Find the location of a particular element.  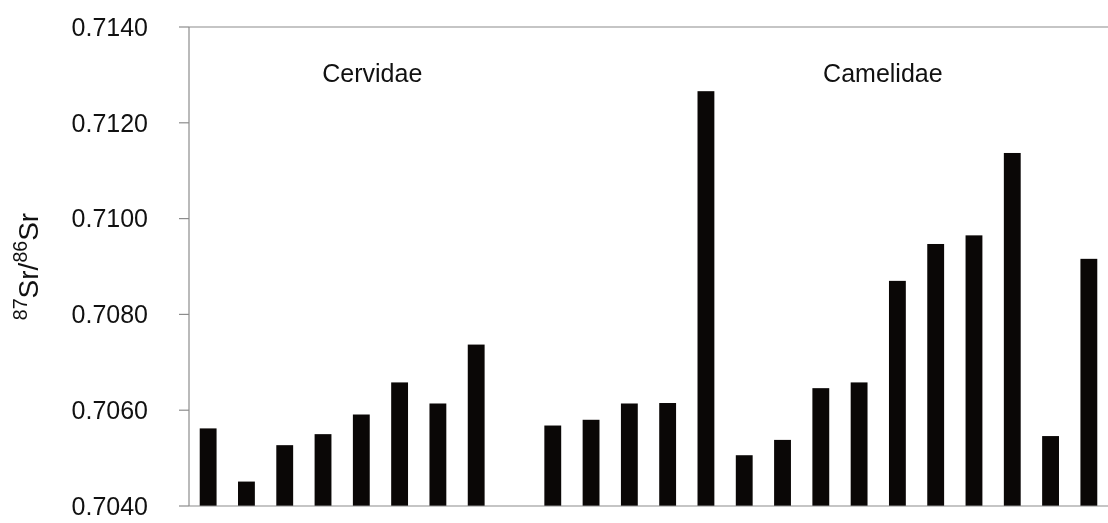

annotation: Cervidae is located at coordinates (372, 73).